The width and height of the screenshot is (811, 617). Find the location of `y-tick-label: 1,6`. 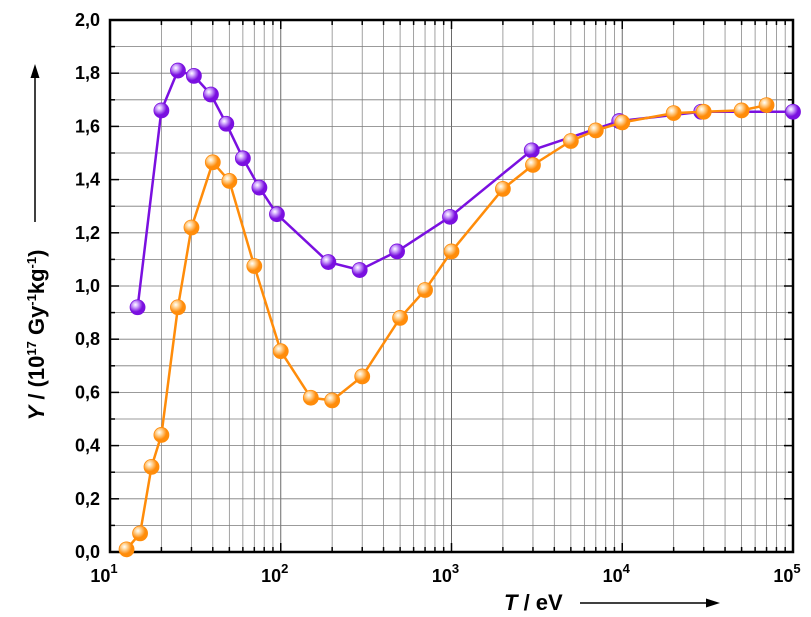

y-tick-label: 1,6 is located at coordinates (87, 126).